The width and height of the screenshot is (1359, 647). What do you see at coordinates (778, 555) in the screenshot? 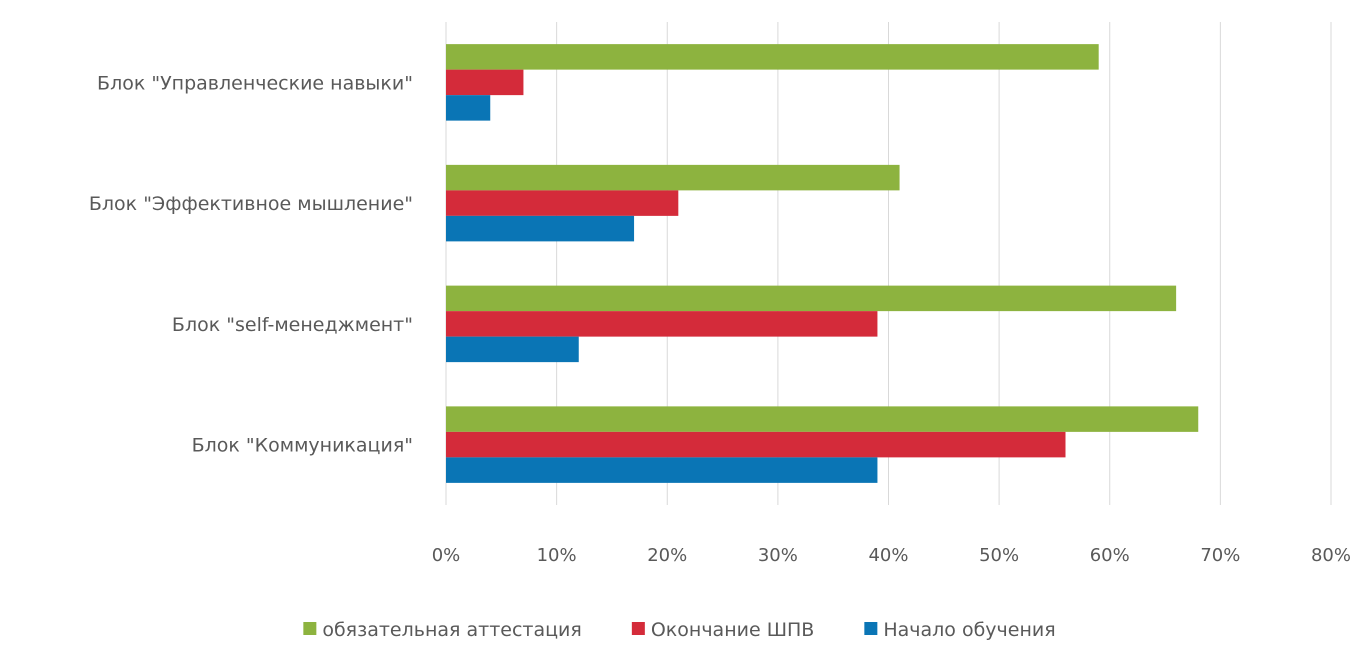
I see `x-tick-label: 30%` at bounding box center [778, 555].